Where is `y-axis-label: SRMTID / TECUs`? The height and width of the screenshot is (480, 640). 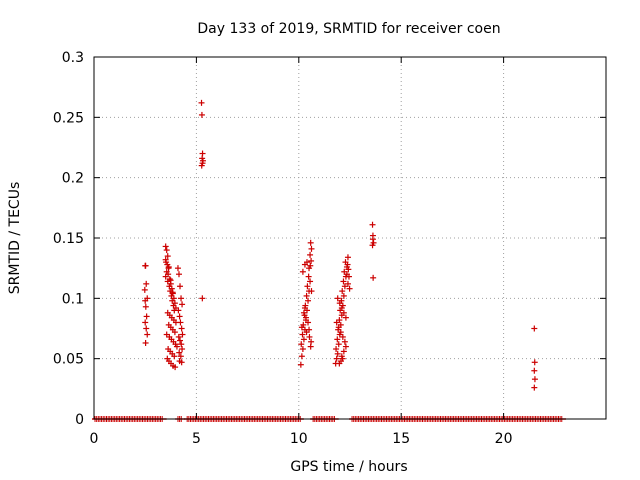 y-axis-label: SRMTID / TECUs is located at coordinates (15, 238).